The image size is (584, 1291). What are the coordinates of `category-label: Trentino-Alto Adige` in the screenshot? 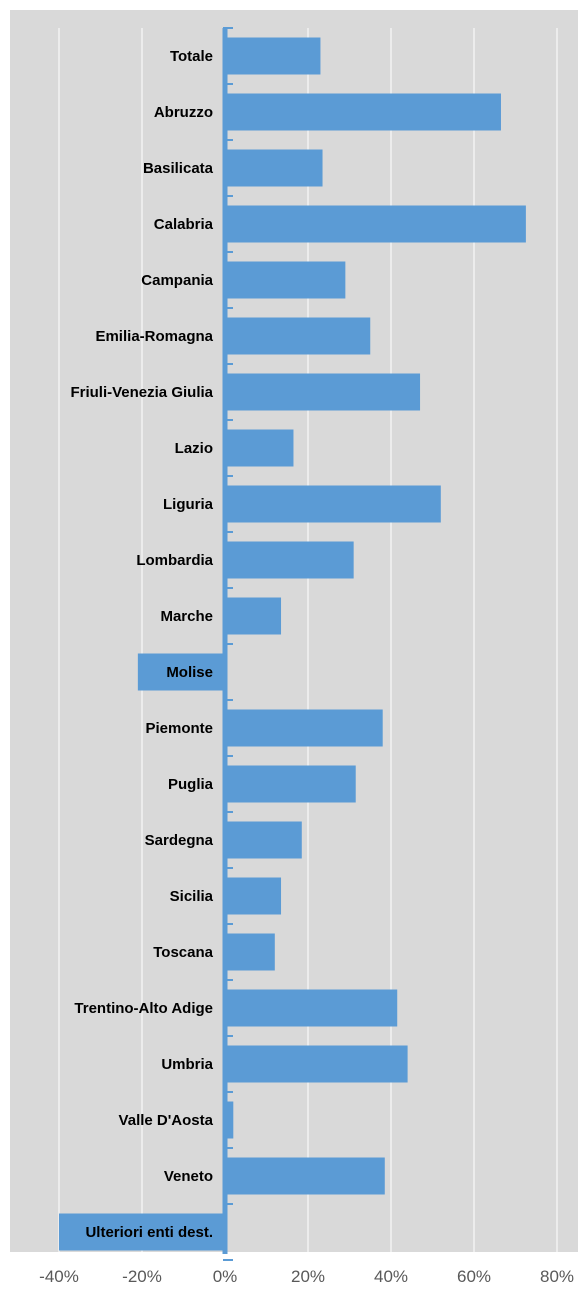 It's located at (143, 1008).